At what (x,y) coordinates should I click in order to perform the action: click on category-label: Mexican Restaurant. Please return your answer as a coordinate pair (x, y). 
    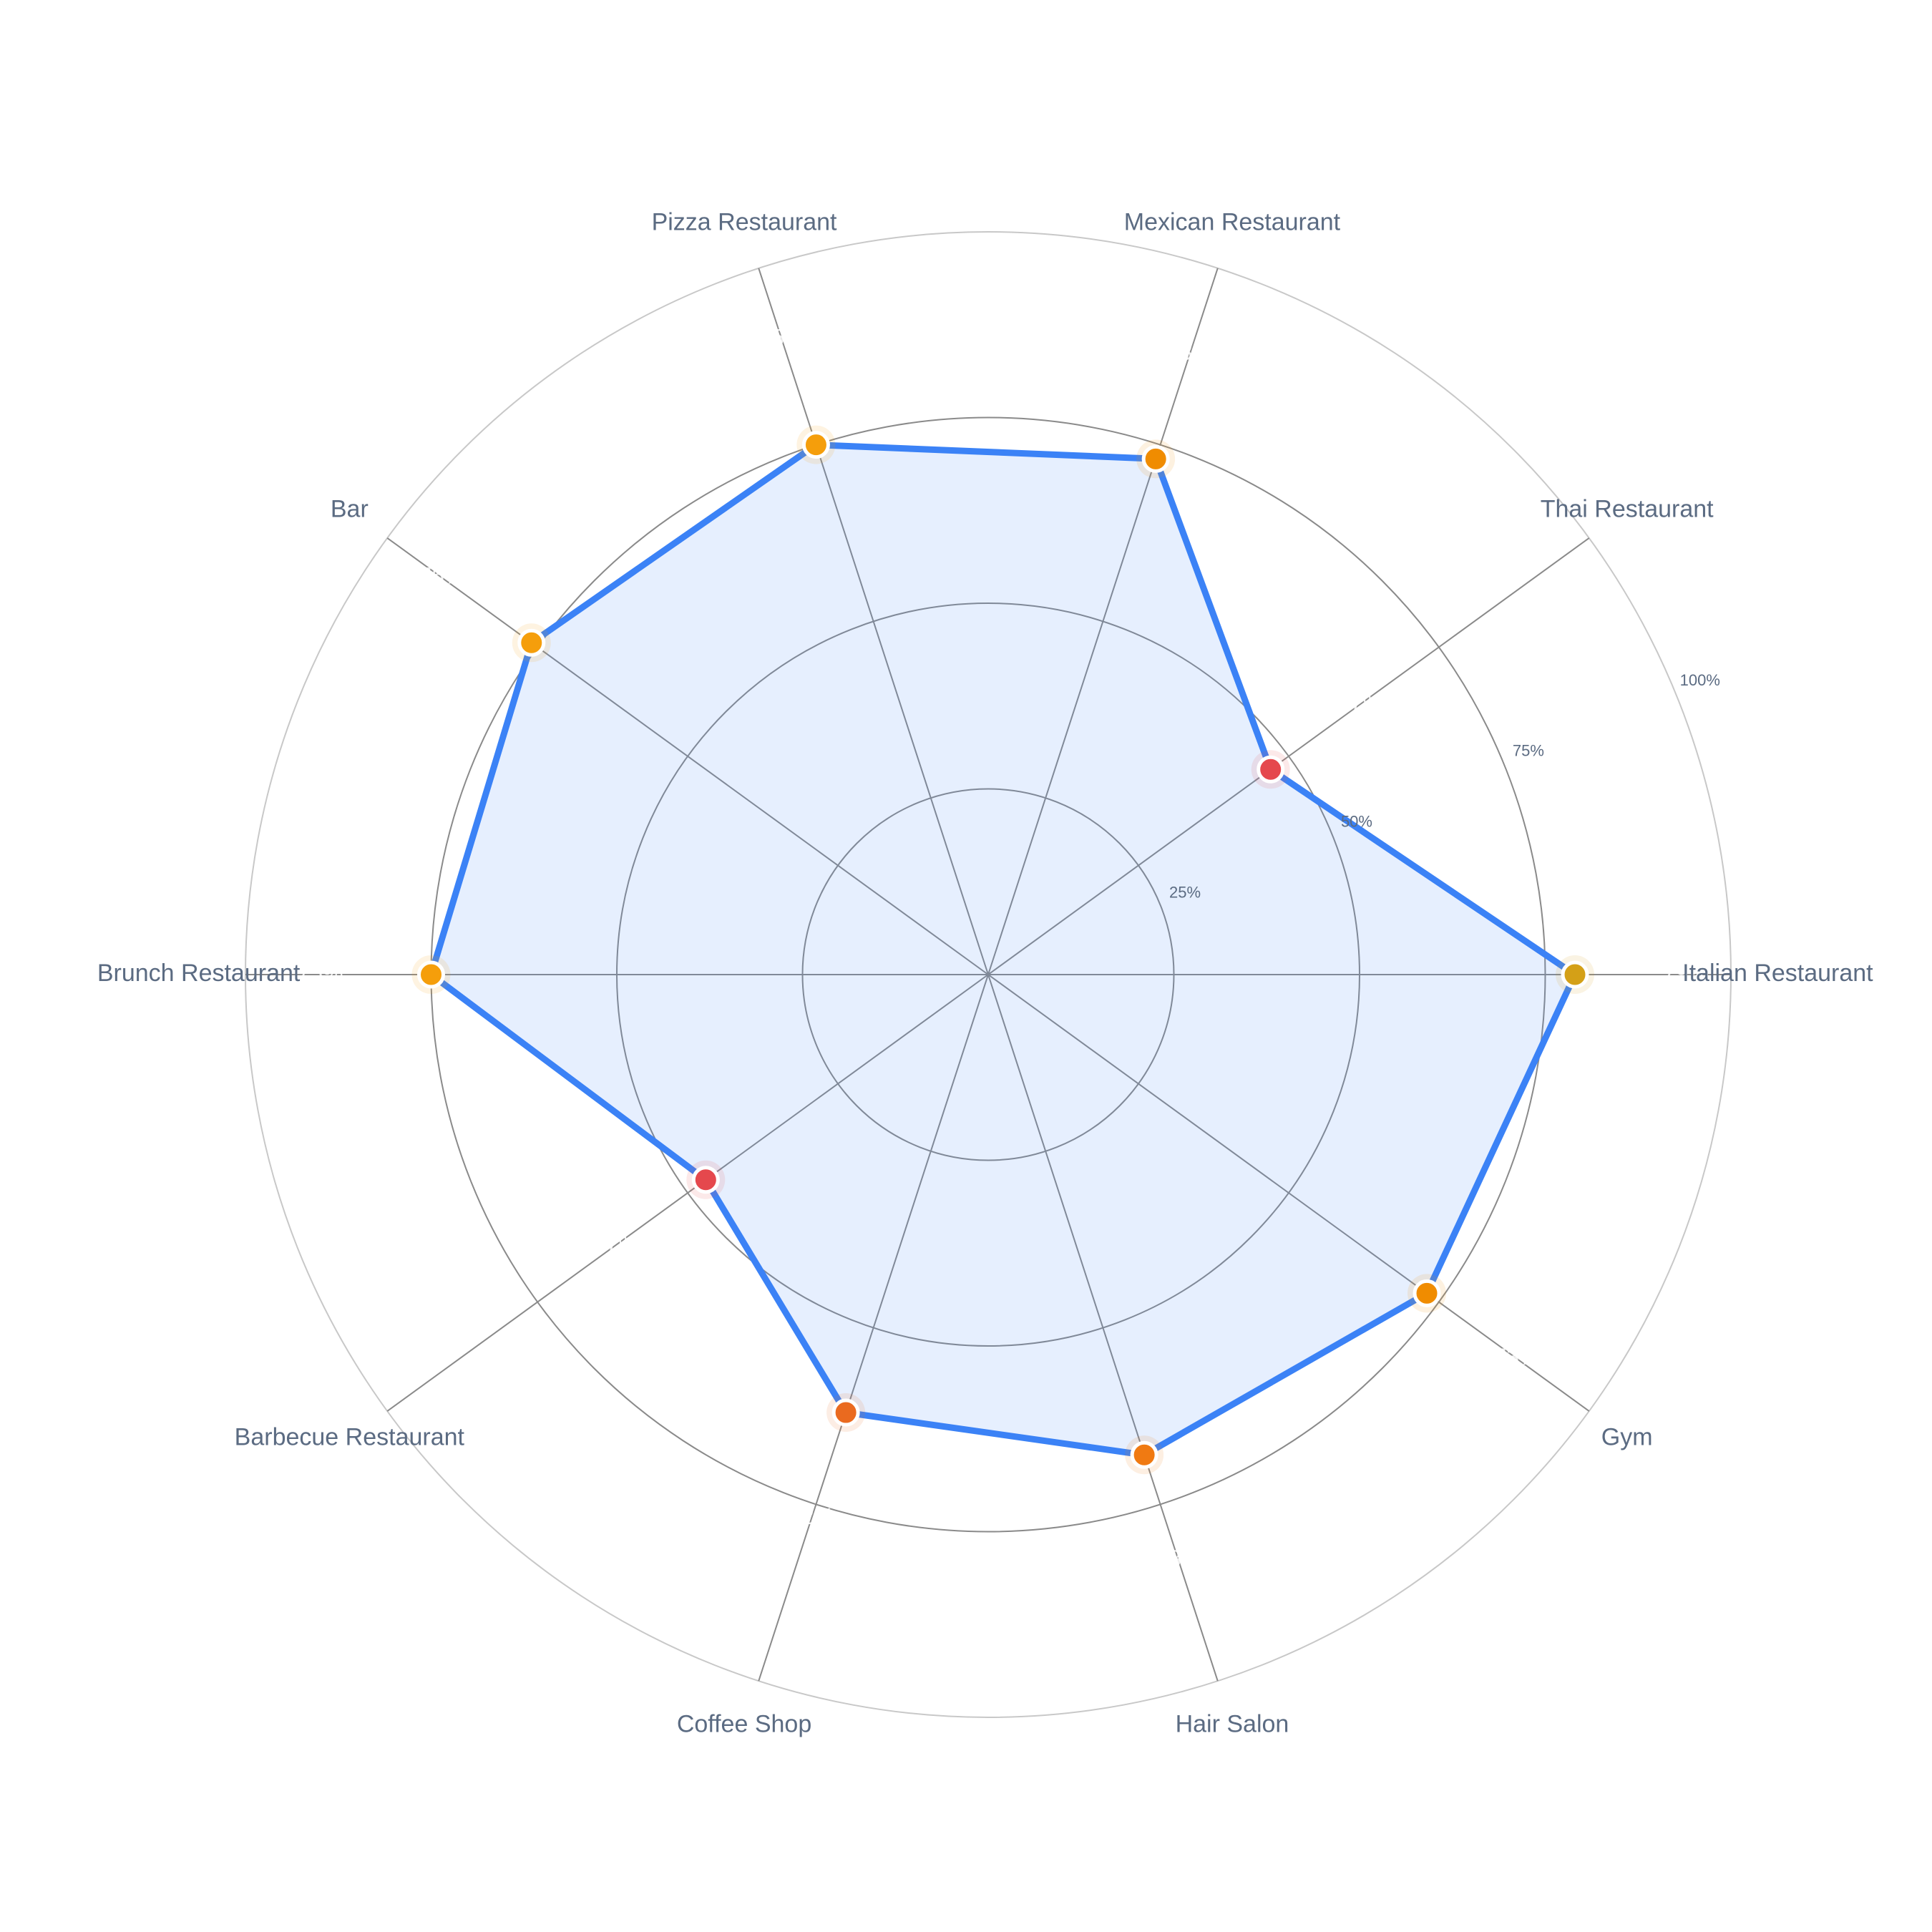
    Looking at the image, I should click on (1232, 222).